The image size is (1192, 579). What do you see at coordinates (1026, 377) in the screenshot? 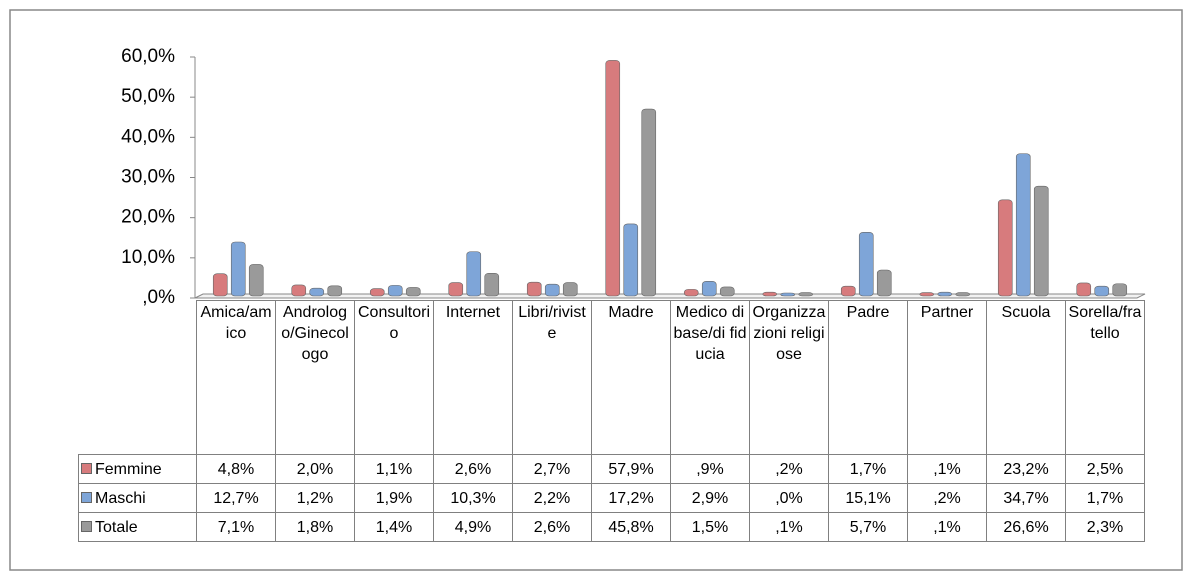
I see `category-cell: Scuola` at bounding box center [1026, 377].